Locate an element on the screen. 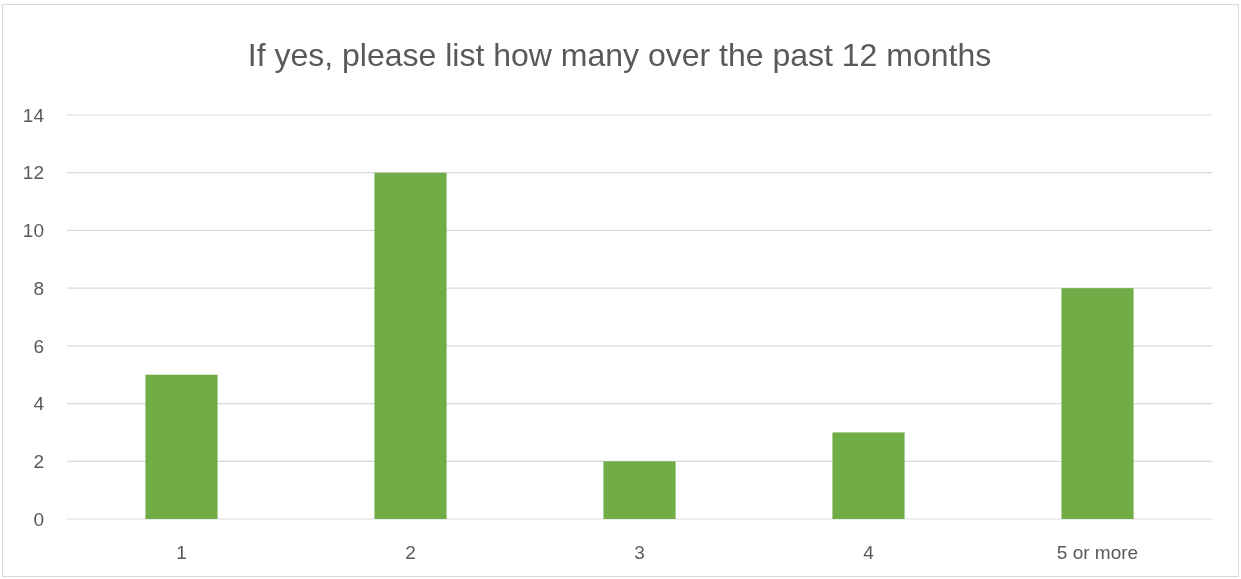 The height and width of the screenshot is (579, 1241). y-tick-label: 12 is located at coordinates (33, 173).